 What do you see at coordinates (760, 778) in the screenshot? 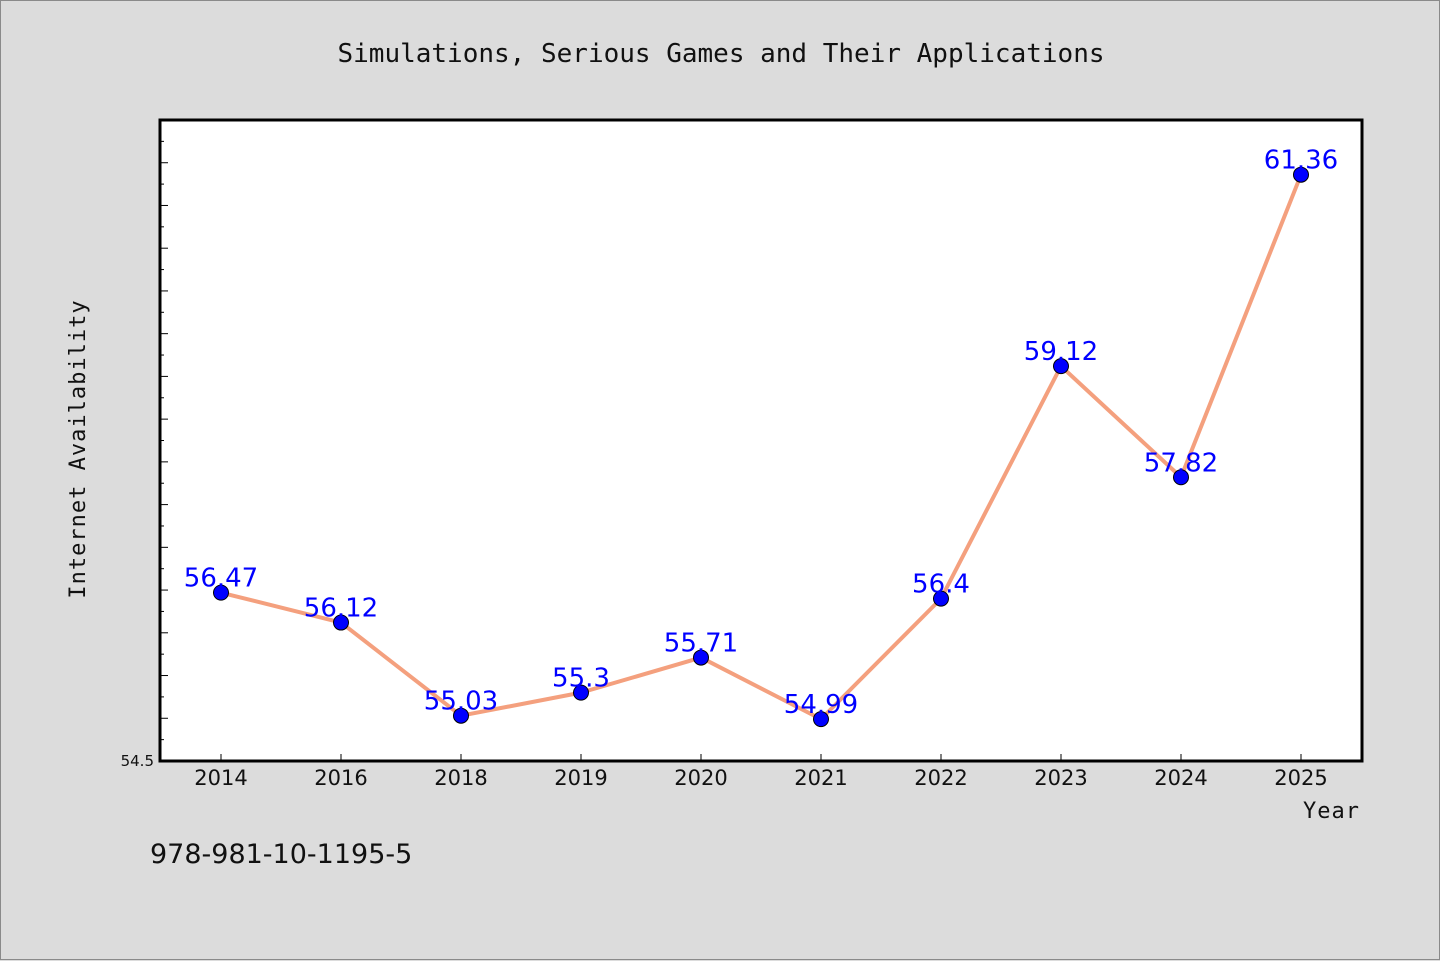
I see `x-axis-tick-labels: 2014 2016 2018 2019 2020 2021 2022 2023 2024 2025` at bounding box center [760, 778].